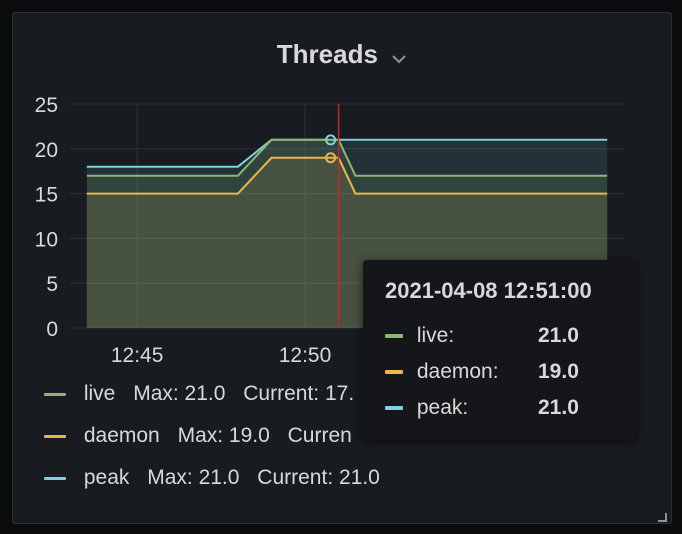 Image resolution: width=682 pixels, height=534 pixels. I want to click on tooltip-row-daemon: daemon: 19.0, so click(499, 376).